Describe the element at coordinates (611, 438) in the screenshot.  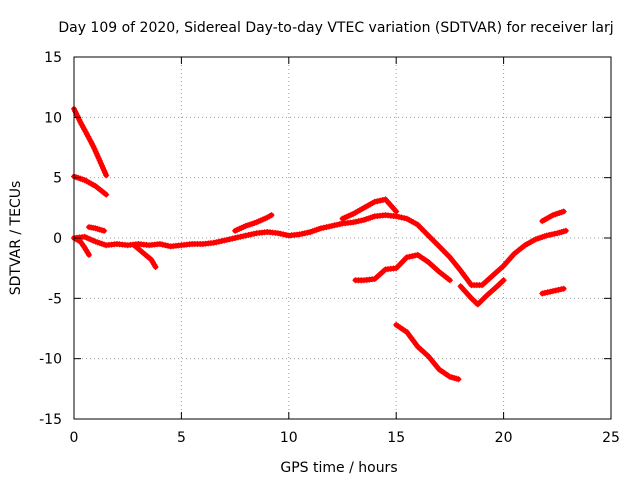
I see `x-tick-label: 25` at that location.